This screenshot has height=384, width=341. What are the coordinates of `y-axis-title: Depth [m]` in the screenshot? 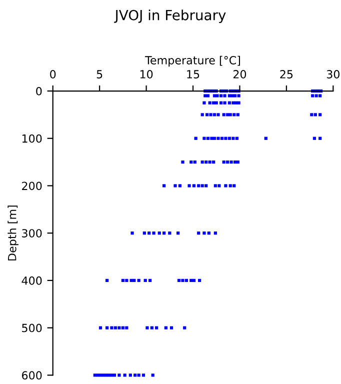 It's located at (13, 233).